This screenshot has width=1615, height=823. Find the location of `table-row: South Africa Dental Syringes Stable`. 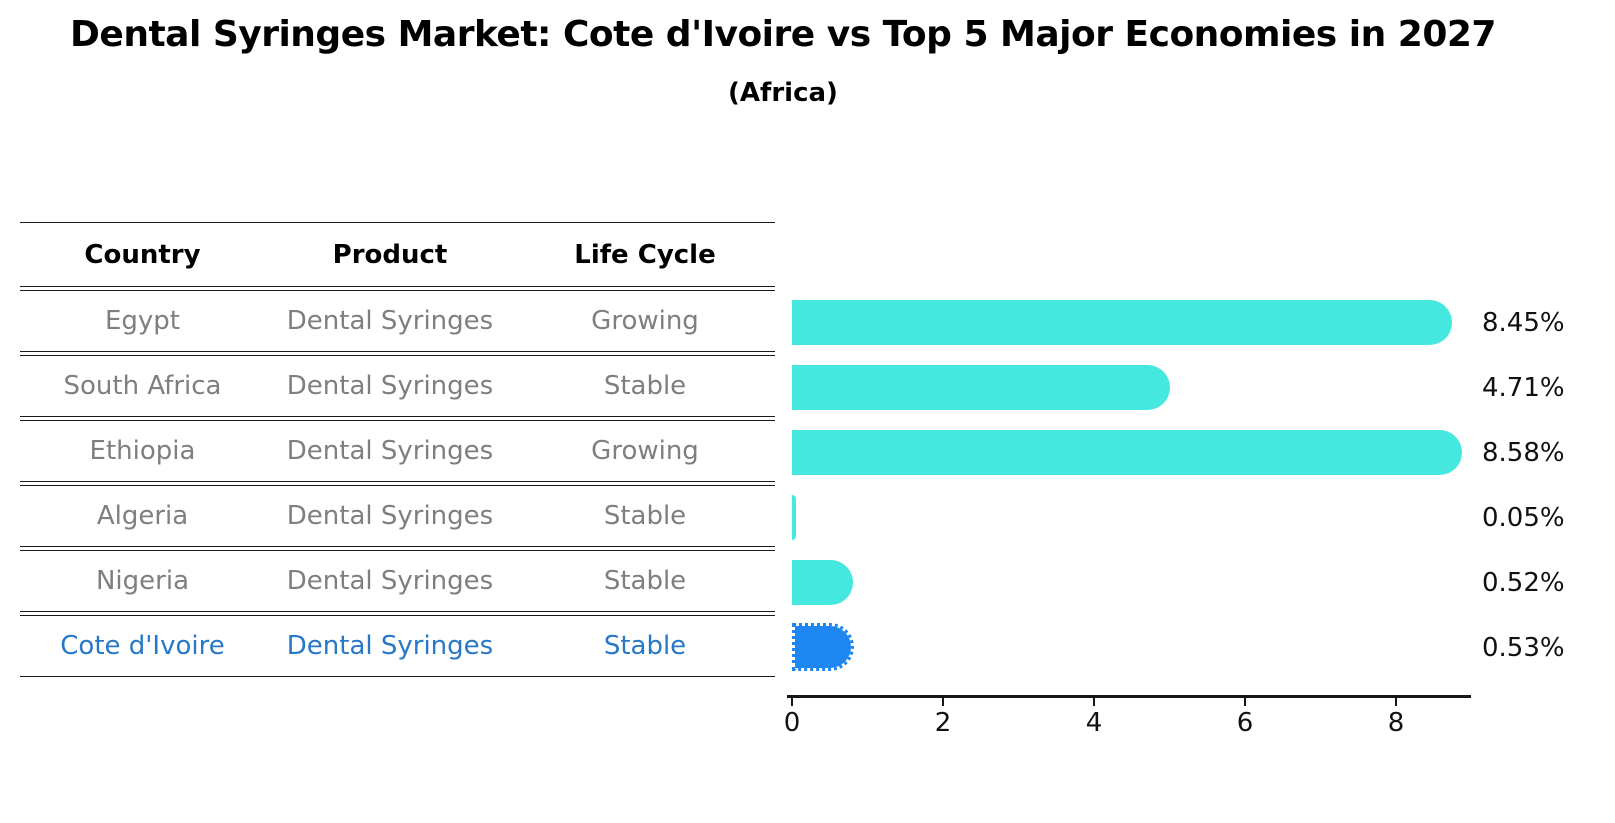

table-row: South Africa Dental Syringes Stable is located at coordinates (397, 386).